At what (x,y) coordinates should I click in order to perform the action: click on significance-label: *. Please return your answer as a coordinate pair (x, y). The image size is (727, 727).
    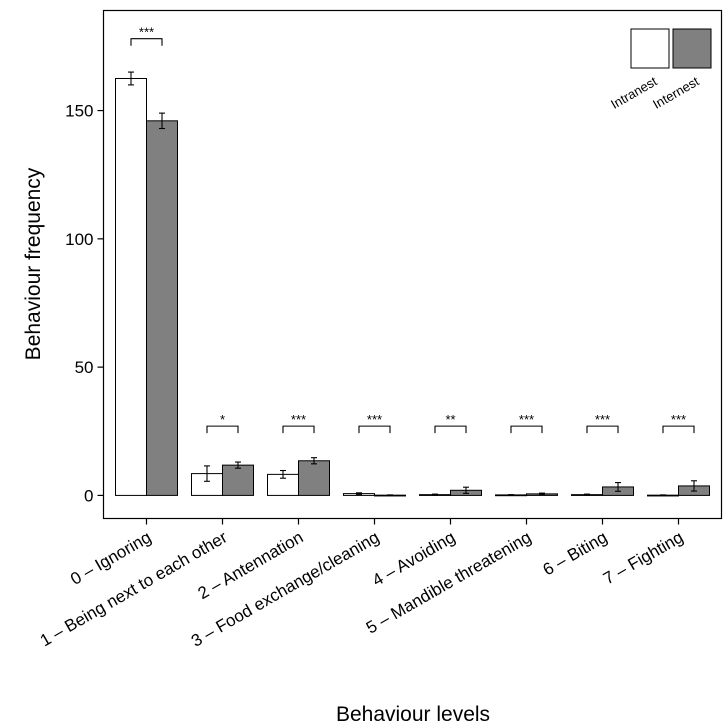
    Looking at the image, I should click on (222, 419).